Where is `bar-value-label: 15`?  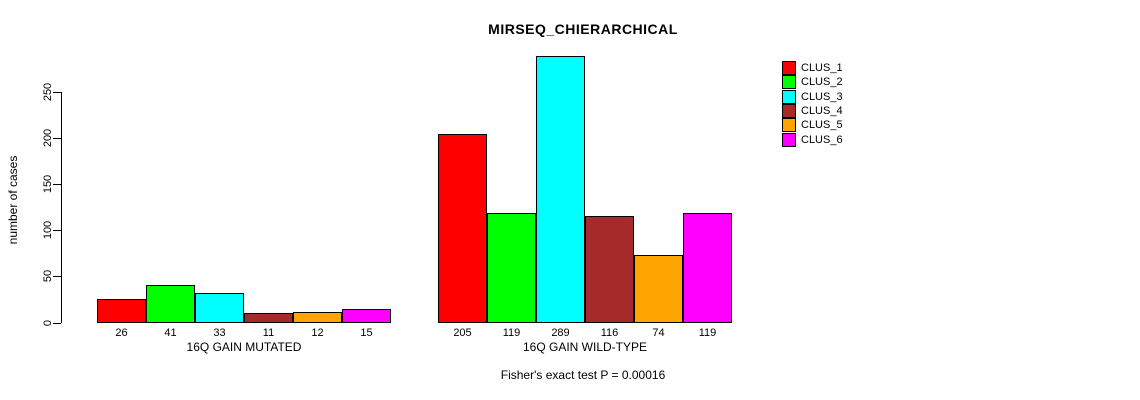 bar-value-label: 15 is located at coordinates (366, 333).